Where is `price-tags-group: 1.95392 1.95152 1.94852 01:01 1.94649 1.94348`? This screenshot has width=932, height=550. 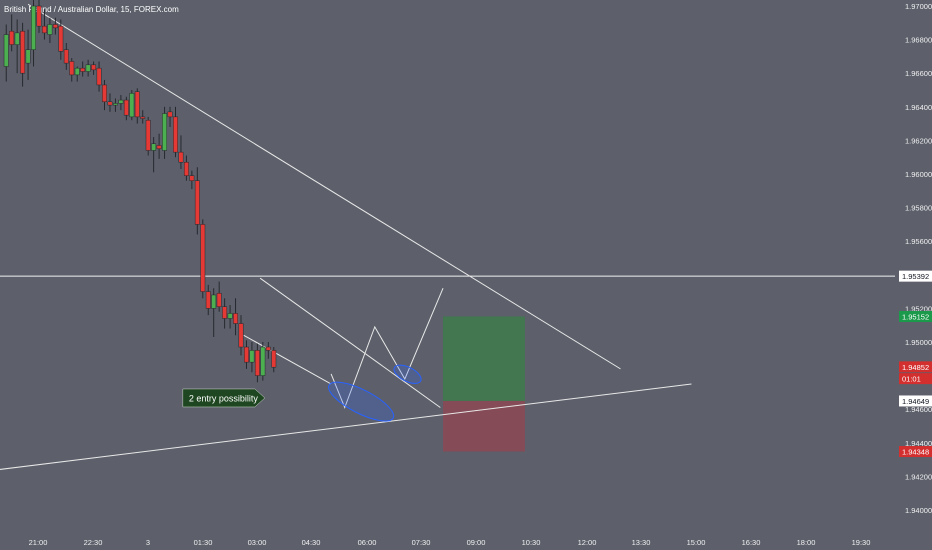 price-tags-group: 1.95392 1.95152 1.94852 01:01 1.94649 1.94348 is located at coordinates (915, 364).